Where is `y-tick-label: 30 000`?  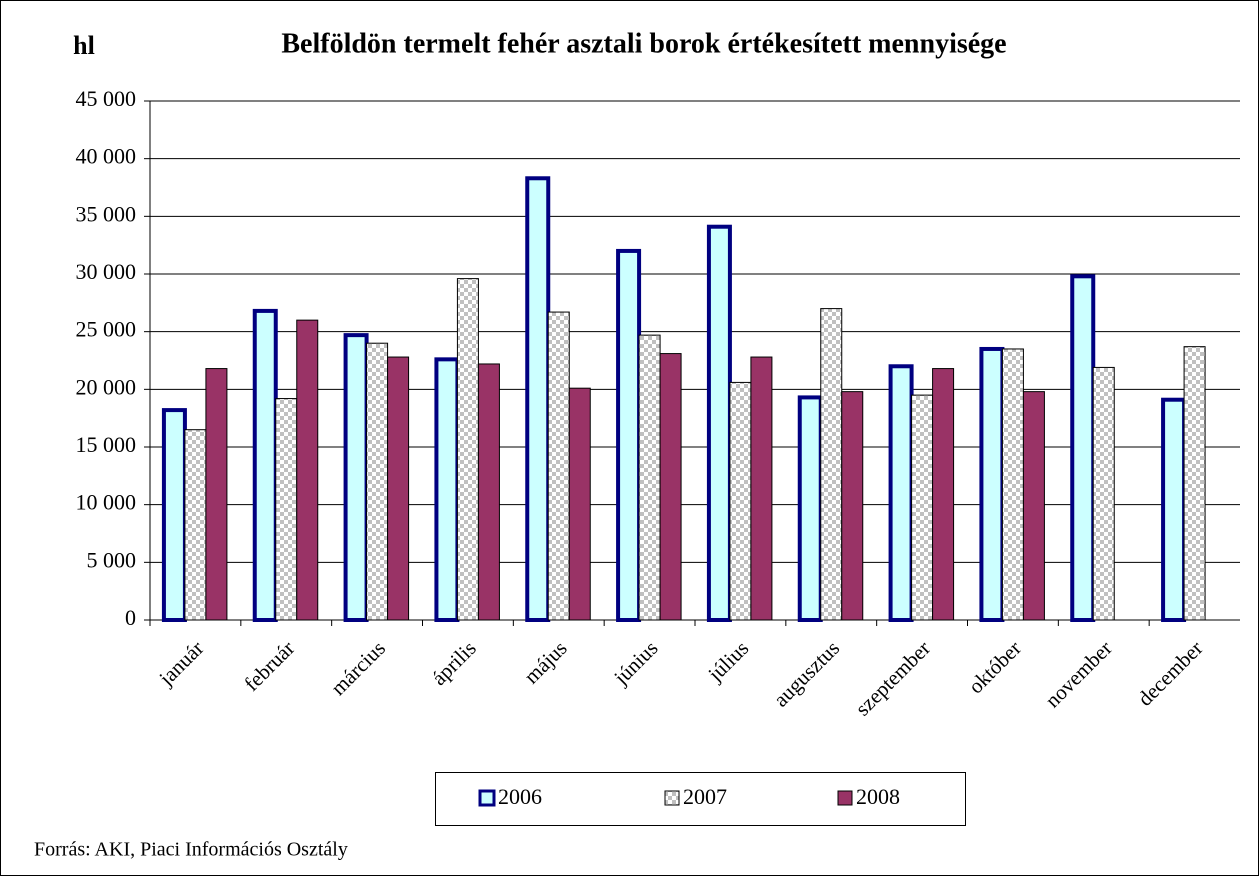
y-tick-label: 30 000 is located at coordinates (106, 271).